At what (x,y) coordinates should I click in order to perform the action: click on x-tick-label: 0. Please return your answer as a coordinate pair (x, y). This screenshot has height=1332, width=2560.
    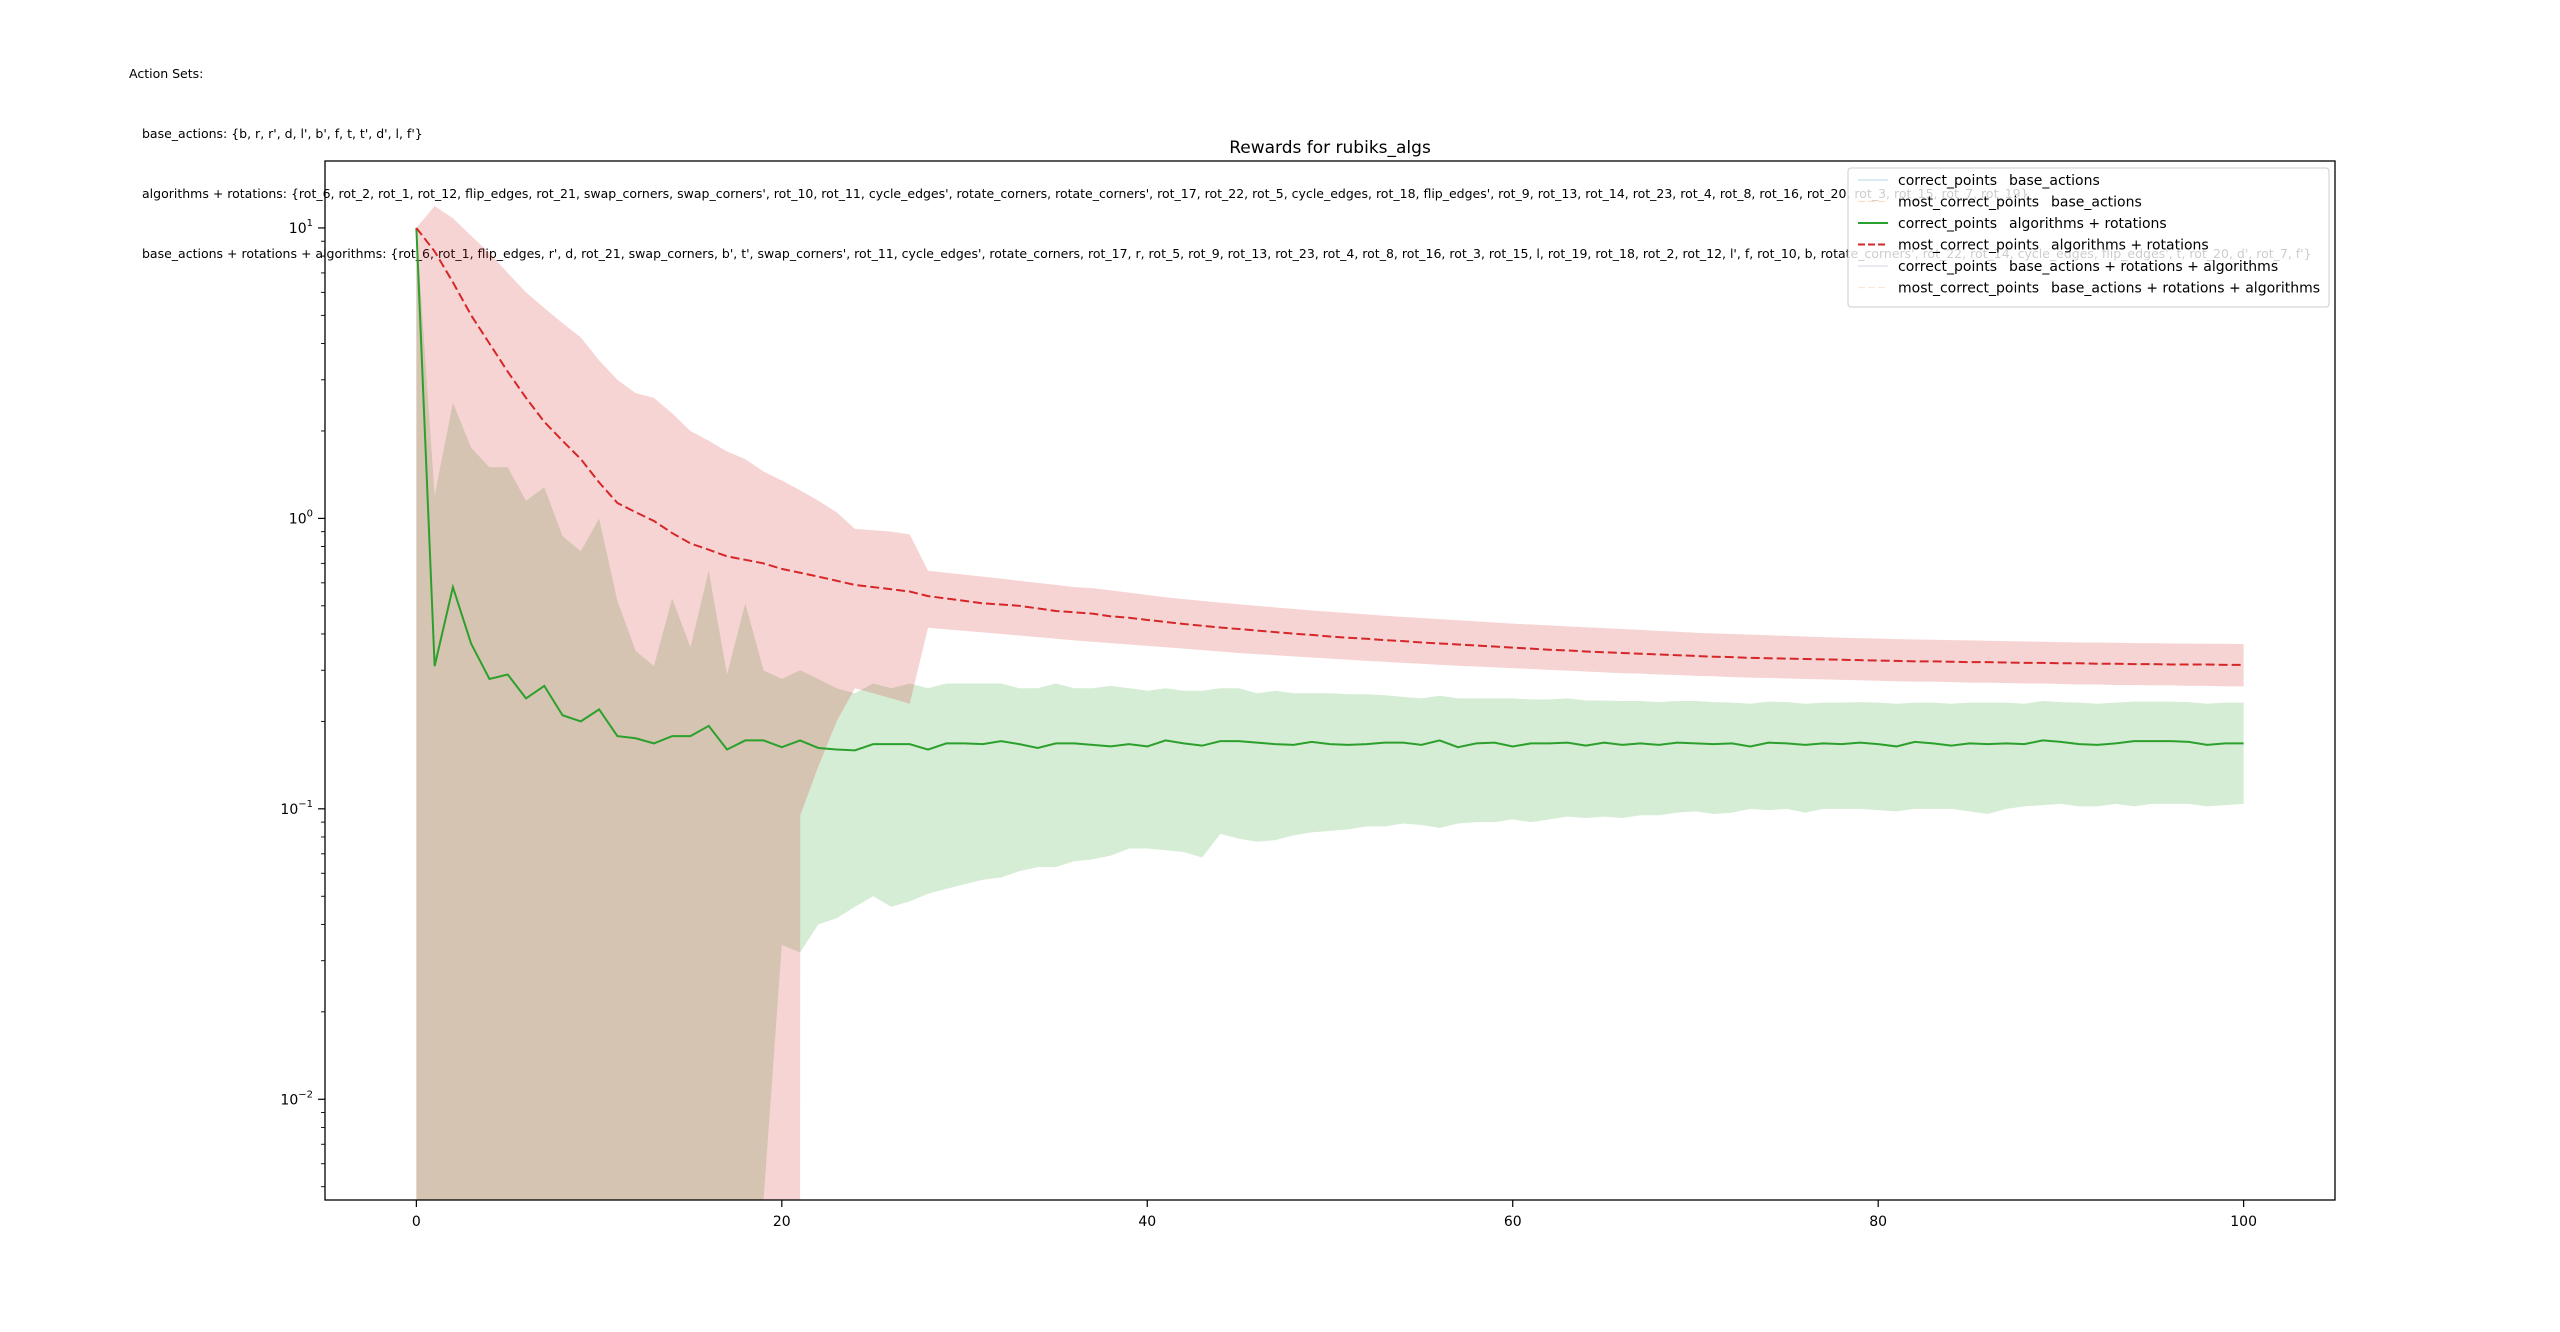
    Looking at the image, I should click on (416, 1222).